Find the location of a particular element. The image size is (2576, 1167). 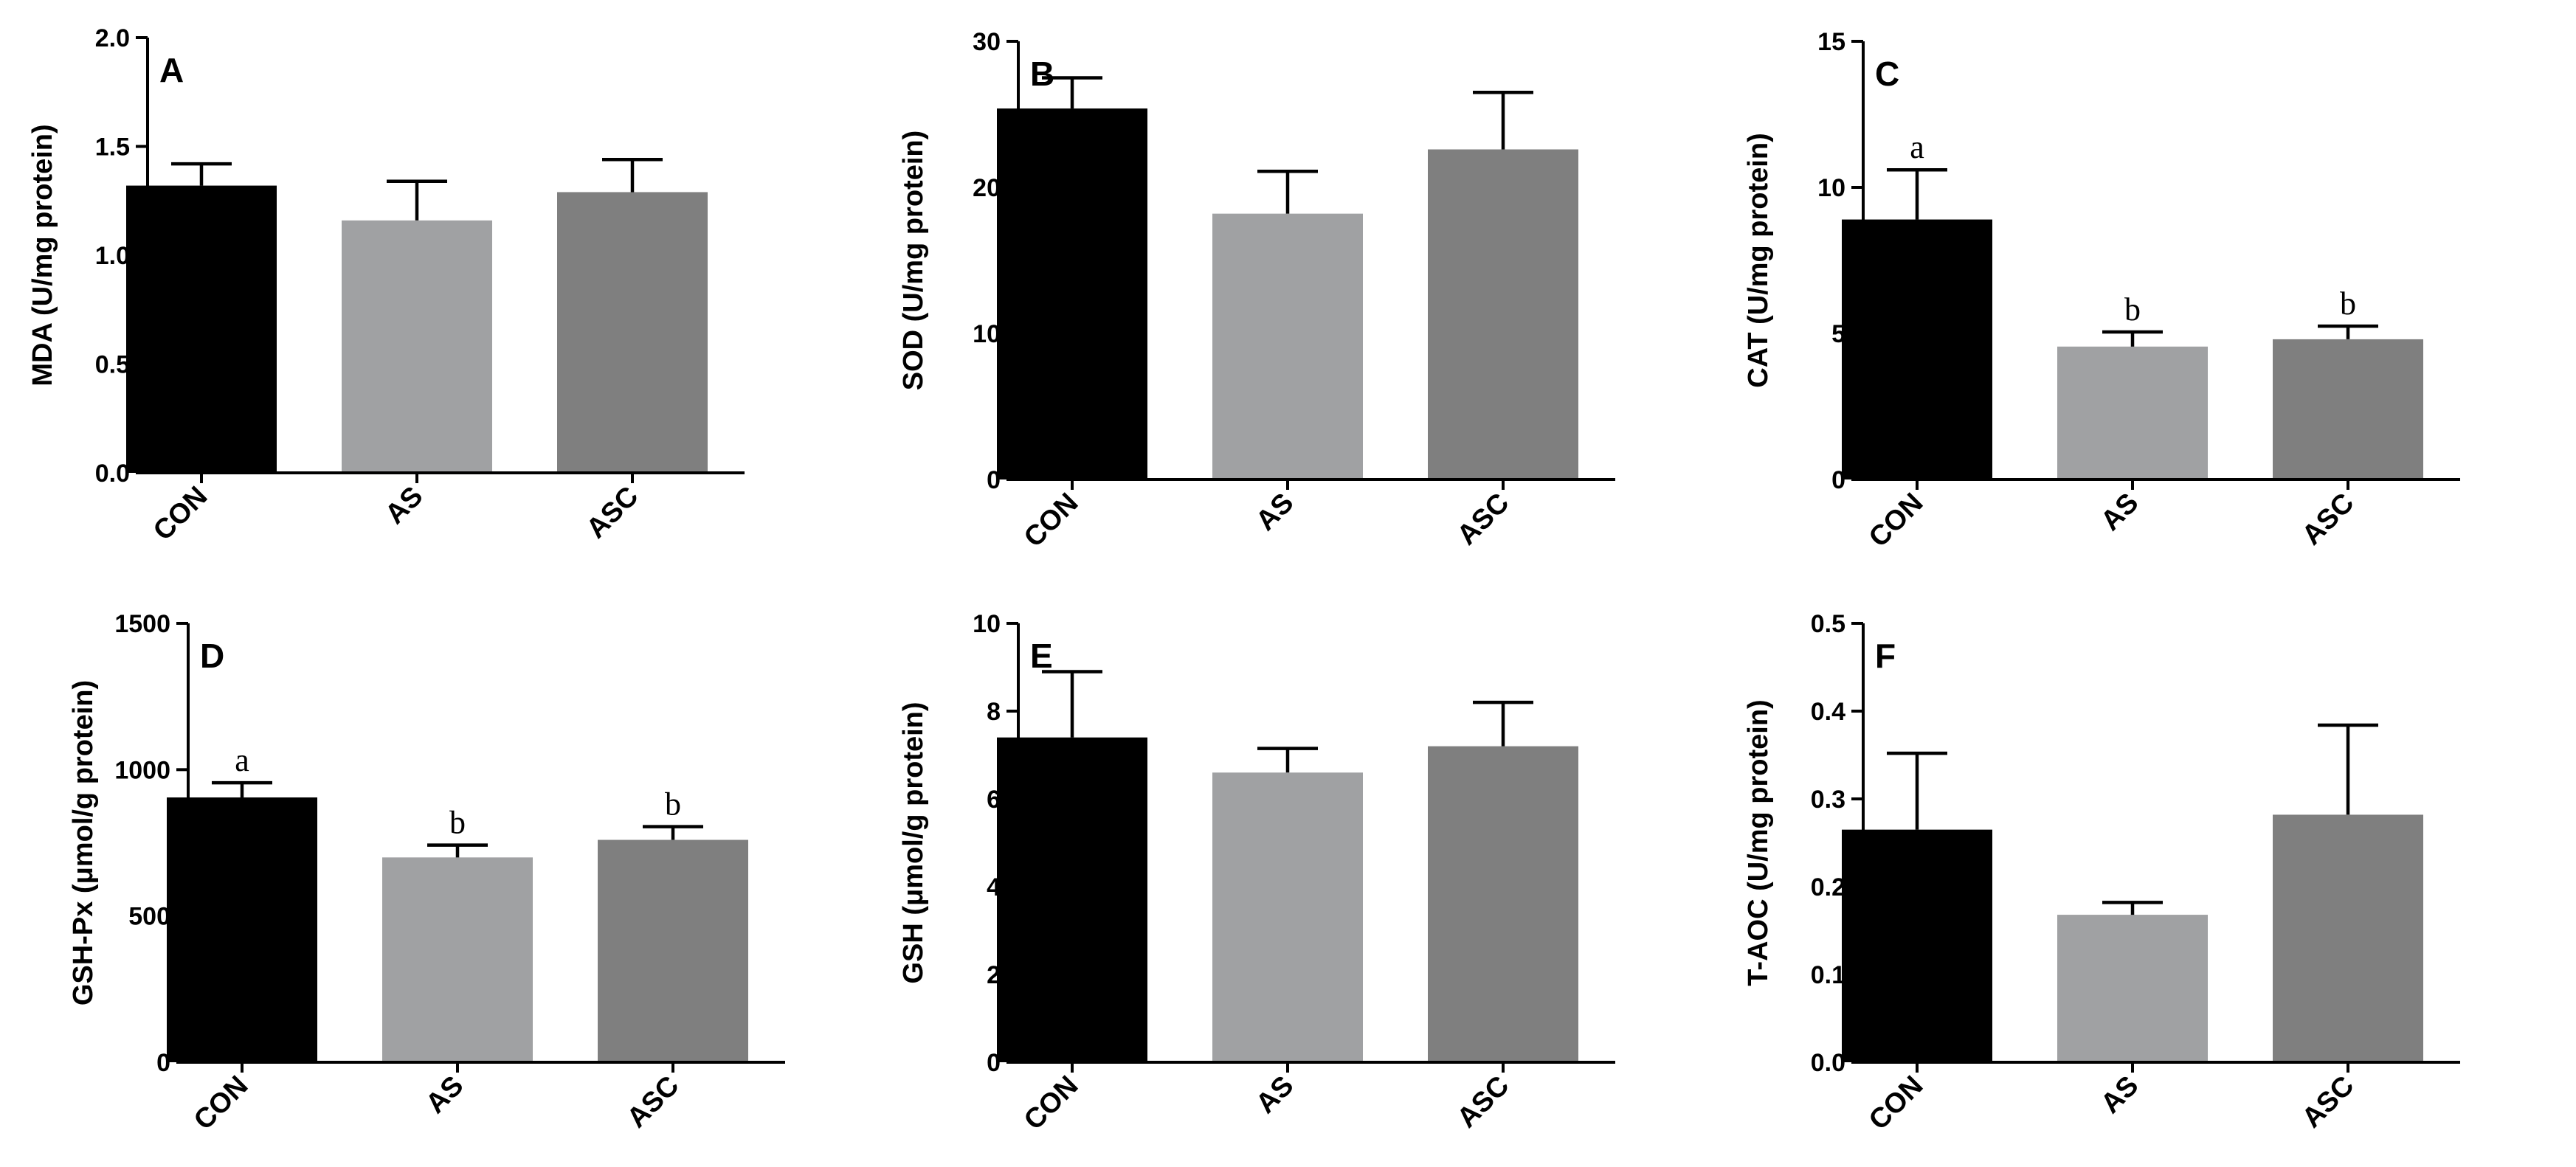

panel-c-sig-label-as: b is located at coordinates (2132, 309).